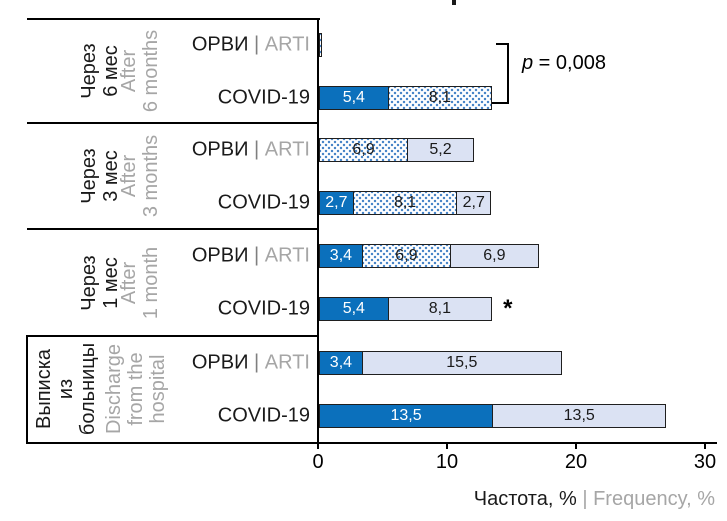 The image size is (727, 521). I want to click on row-label-en-orvi-discharge: ARTI, so click(287, 362).